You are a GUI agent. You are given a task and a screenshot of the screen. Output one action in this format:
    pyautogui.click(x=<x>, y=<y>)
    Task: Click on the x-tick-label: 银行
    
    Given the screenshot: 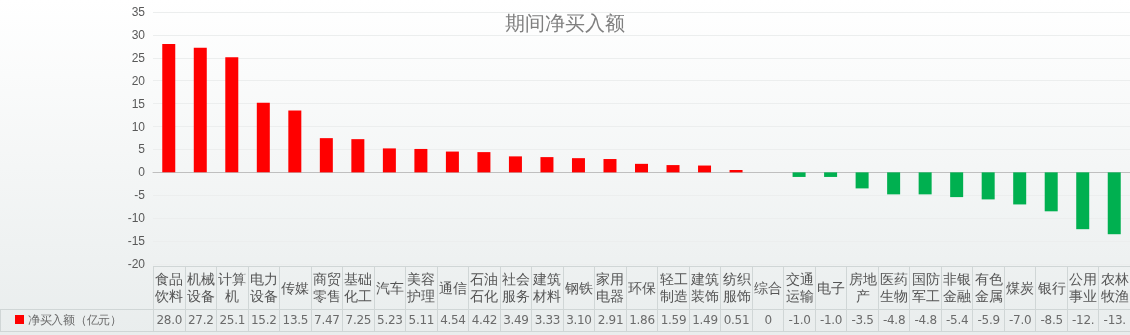 What is the action you would take?
    pyautogui.click(x=1051, y=288)
    